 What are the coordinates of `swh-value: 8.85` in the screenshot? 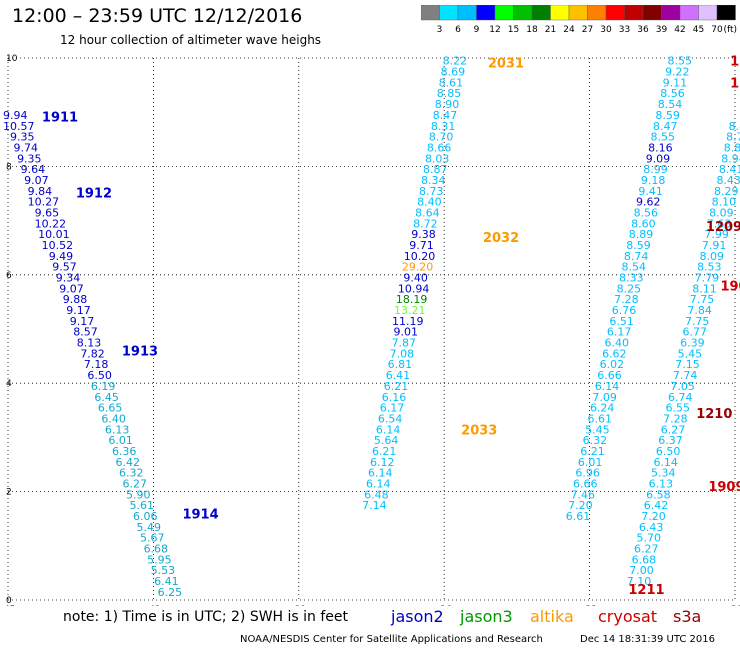 It's located at (449, 93).